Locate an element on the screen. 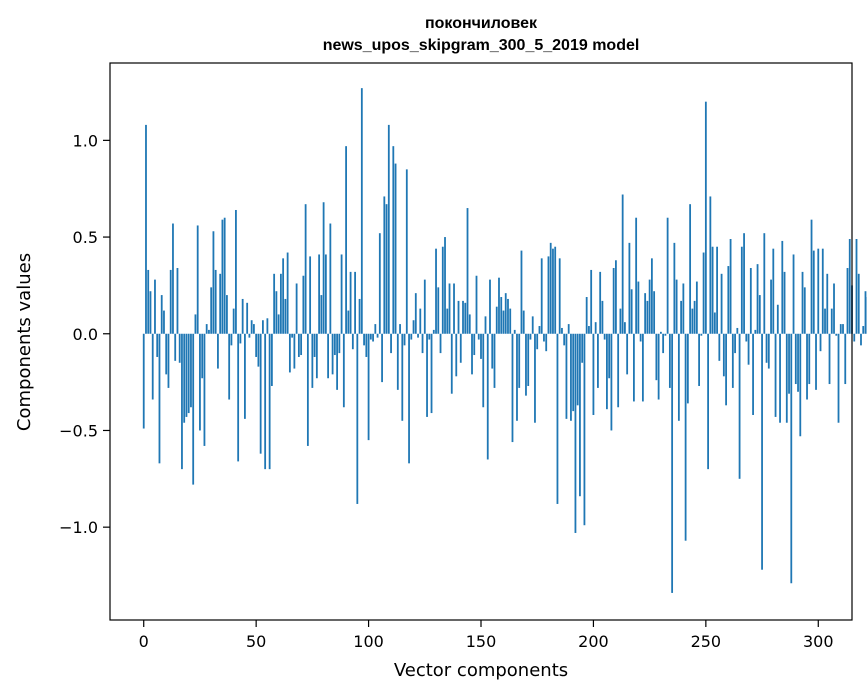  y-axis-ticks: −1.0 −0.5 0.0 0.5 1.0 is located at coordinates (84, 334).